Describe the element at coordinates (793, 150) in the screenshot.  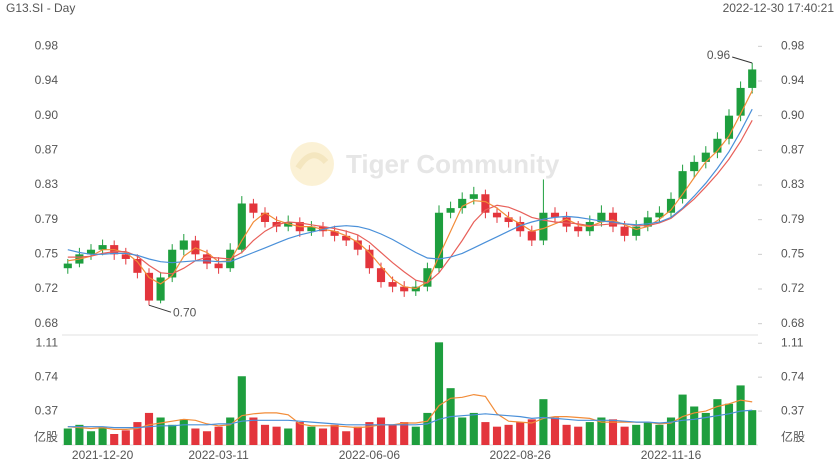
I see `y-tick-label: 0.87` at that location.